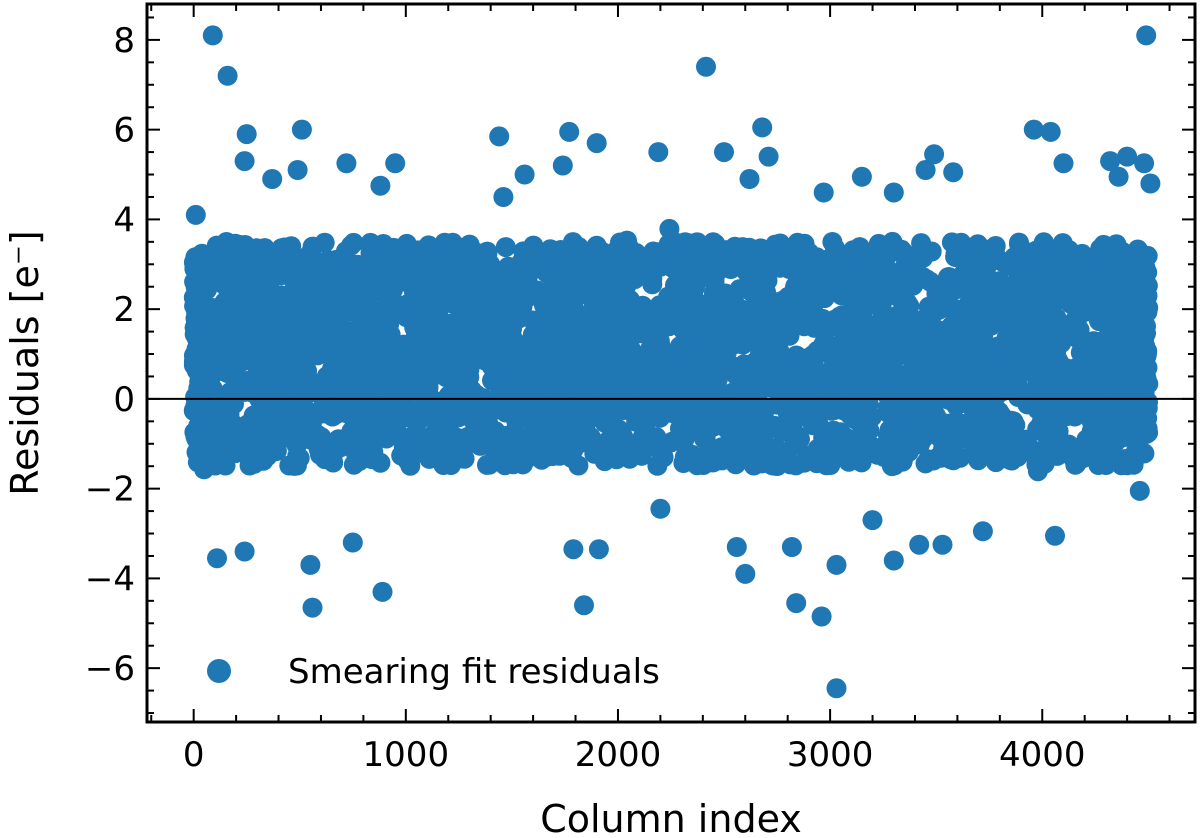 The width and height of the screenshot is (1200, 838). I want to click on y-tick-label: 6, so click(124, 131).